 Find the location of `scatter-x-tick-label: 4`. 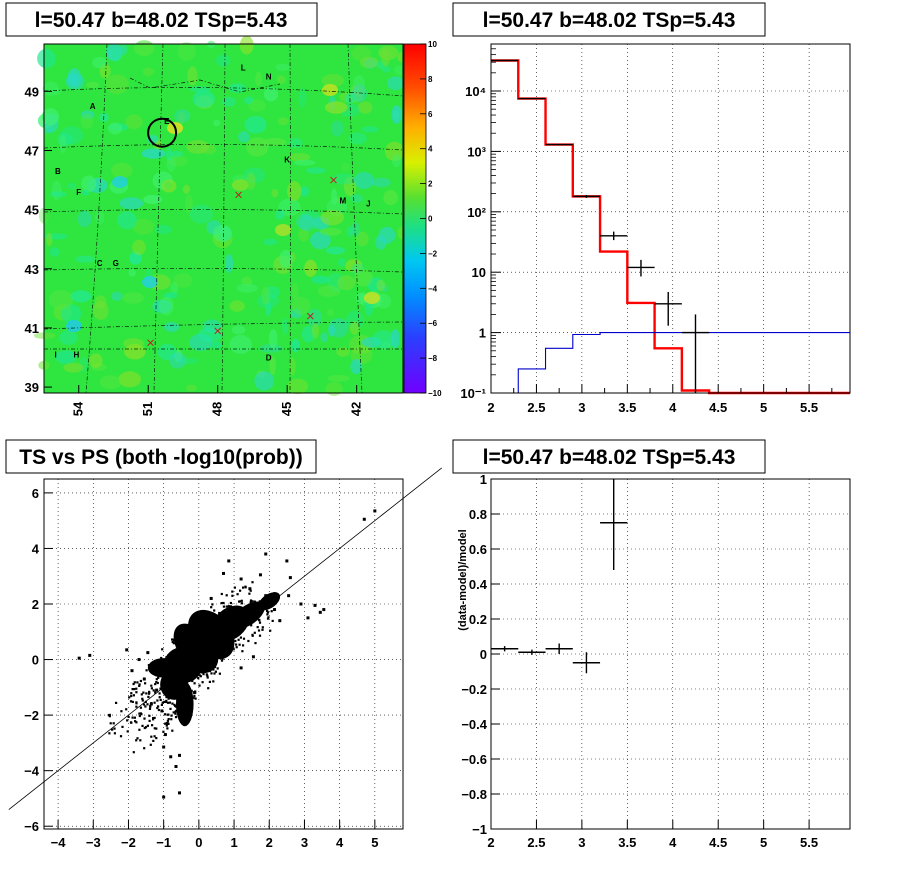

scatter-x-tick-label: 4 is located at coordinates (340, 842).